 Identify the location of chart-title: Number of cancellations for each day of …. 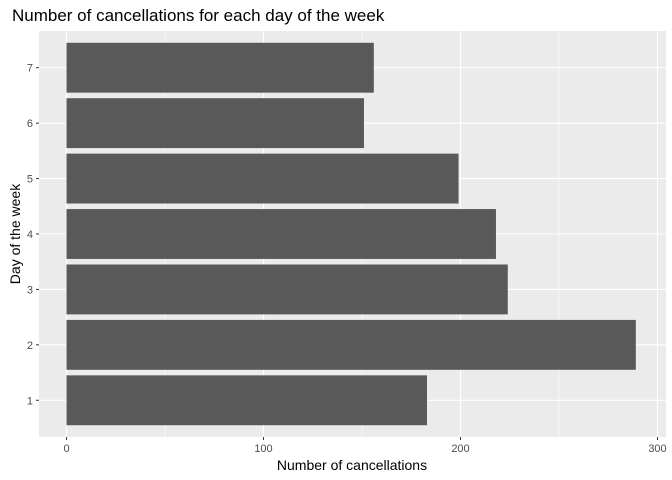
(198, 15).